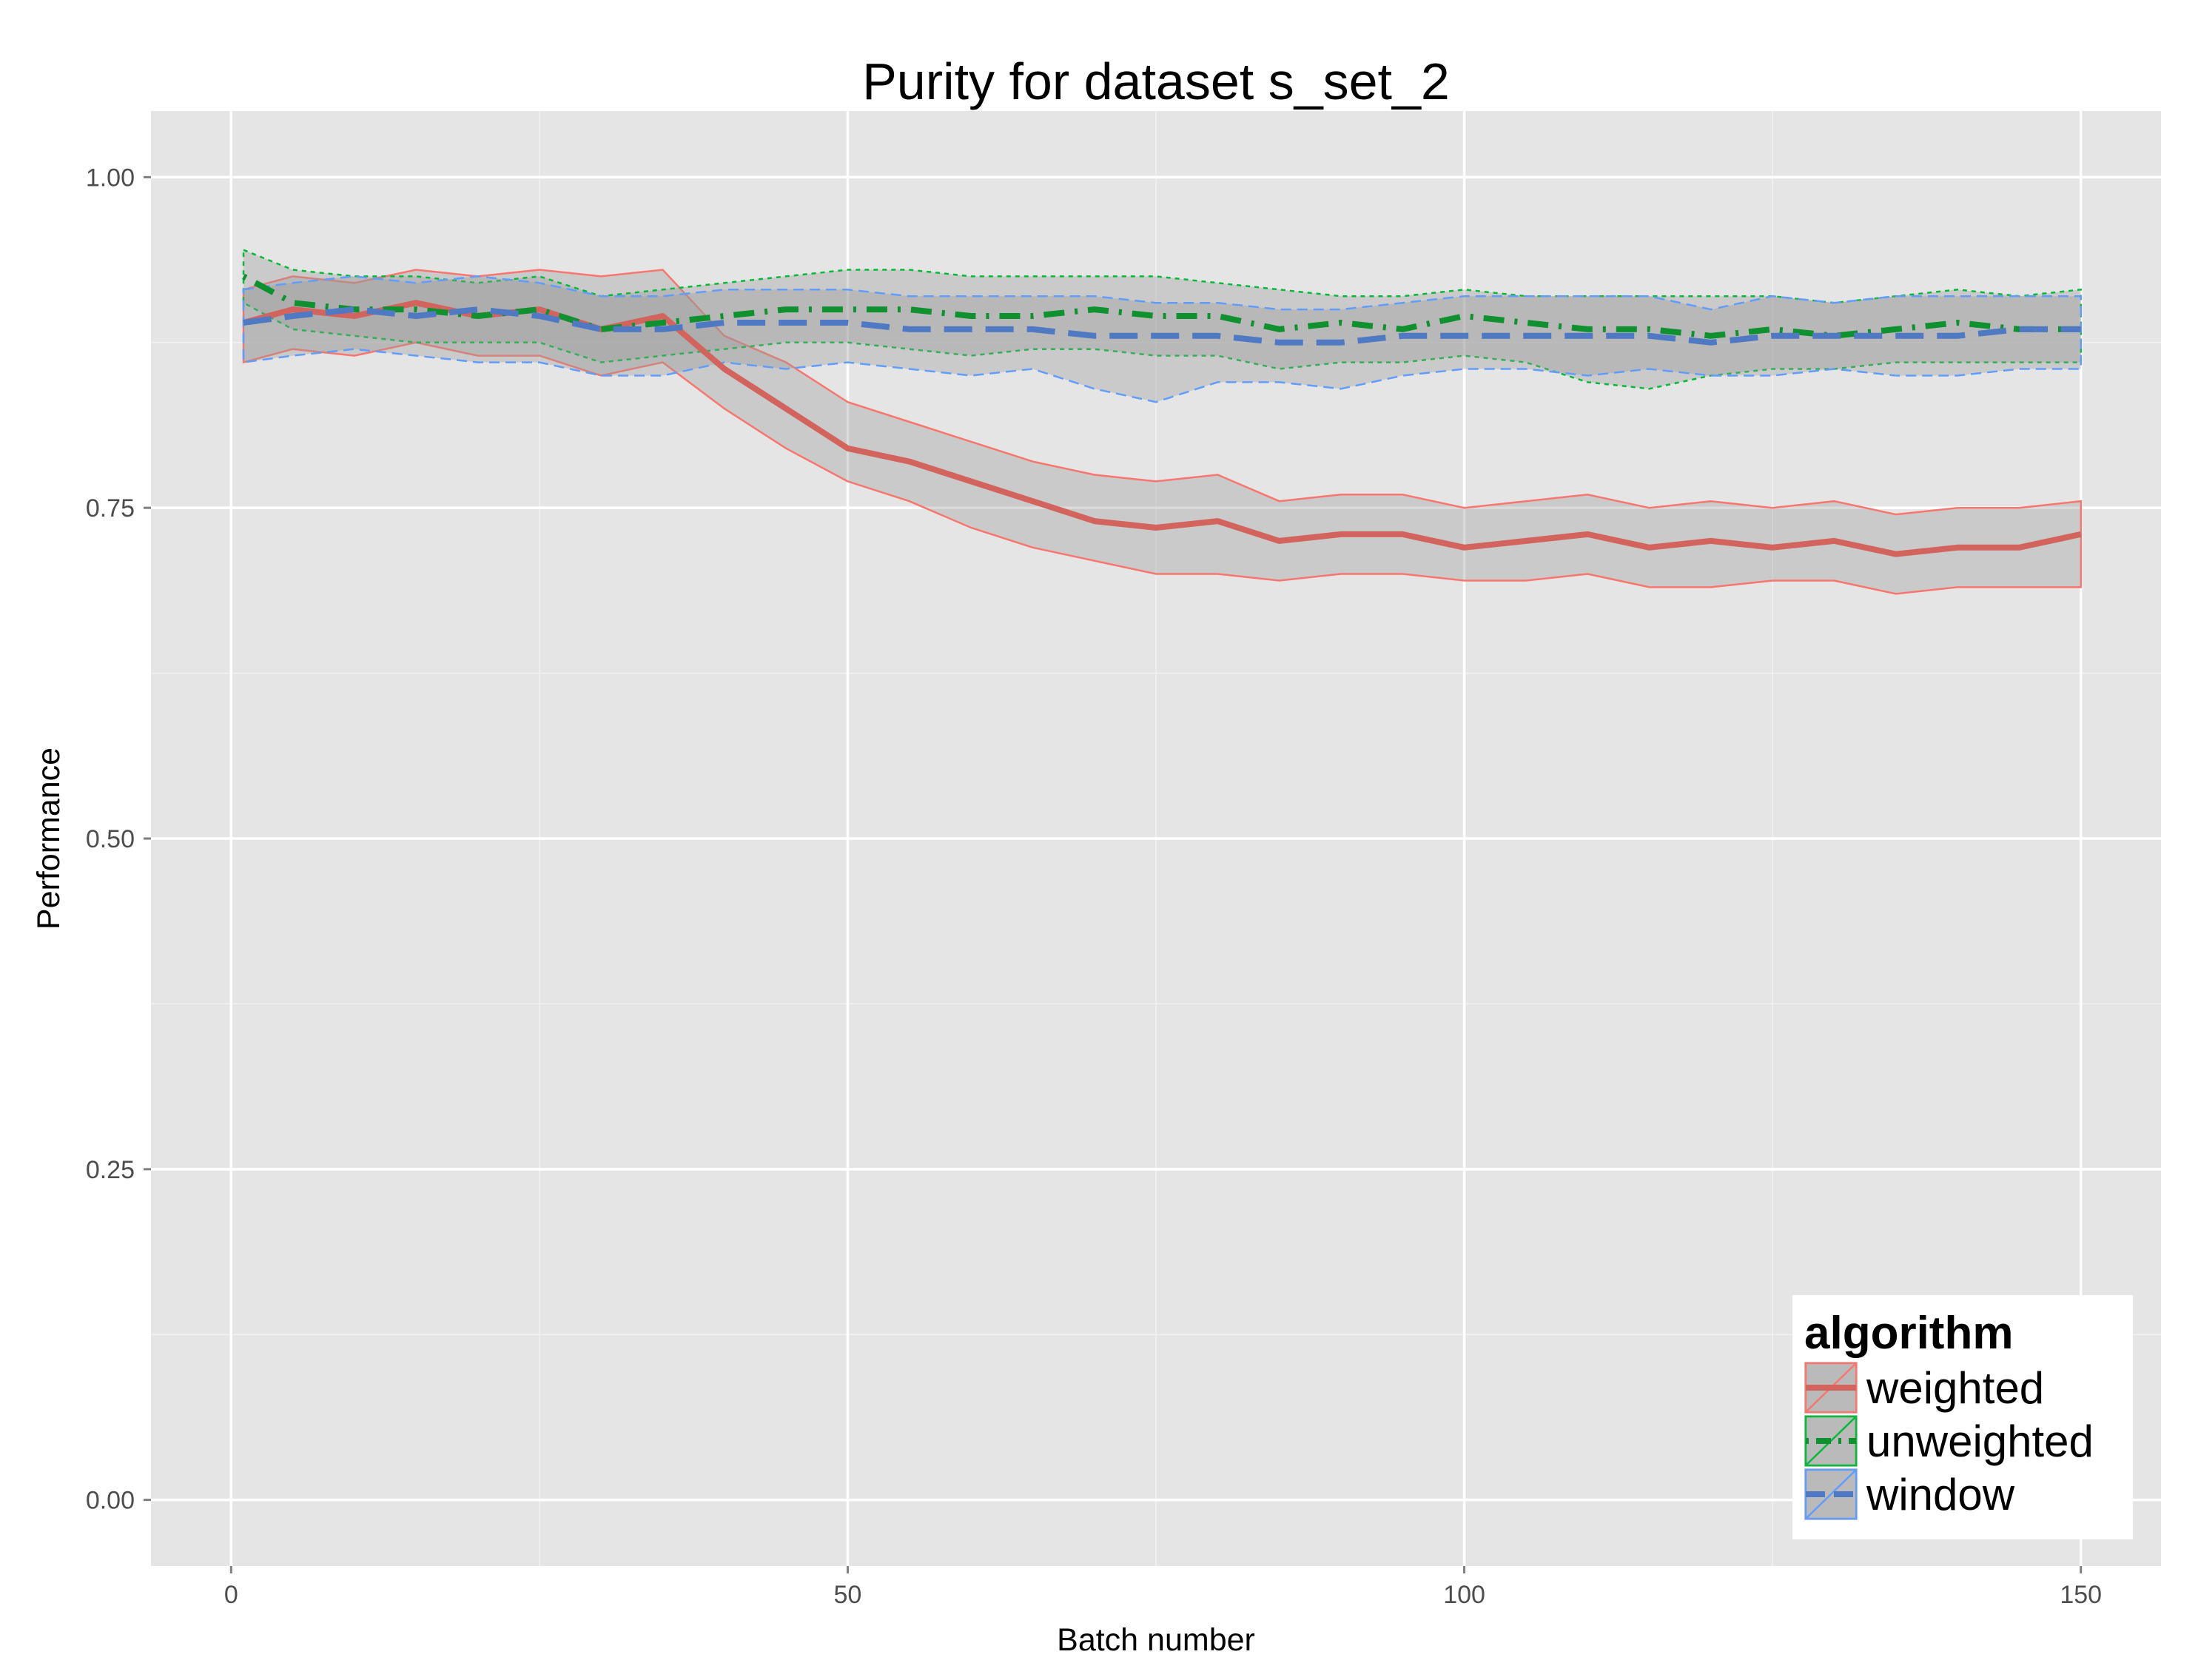 Image resolution: width=2198 pixels, height=1680 pixels. What do you see at coordinates (1162, 326) in the screenshot?
I see `line-window` at bounding box center [1162, 326].